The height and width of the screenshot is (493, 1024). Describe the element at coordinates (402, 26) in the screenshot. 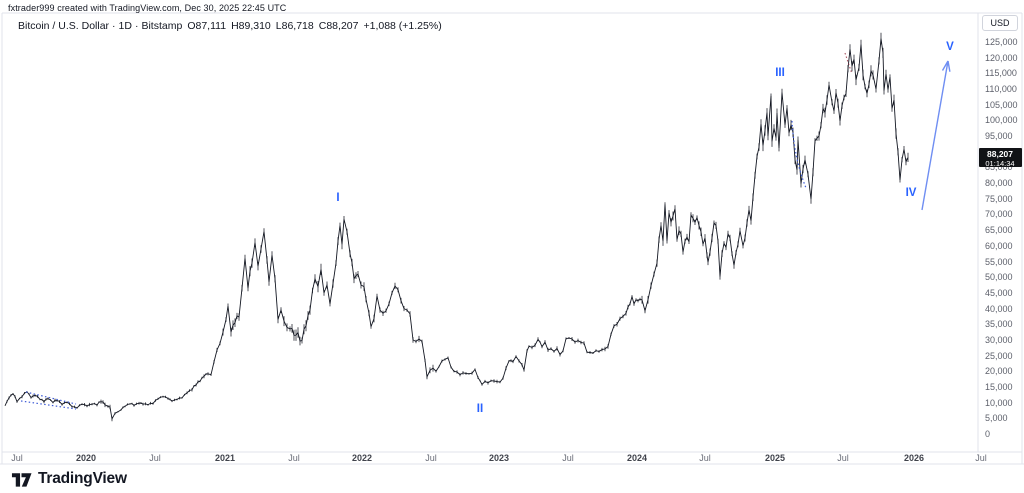

I see `change-value: +1,088 (+1.25%)` at that location.